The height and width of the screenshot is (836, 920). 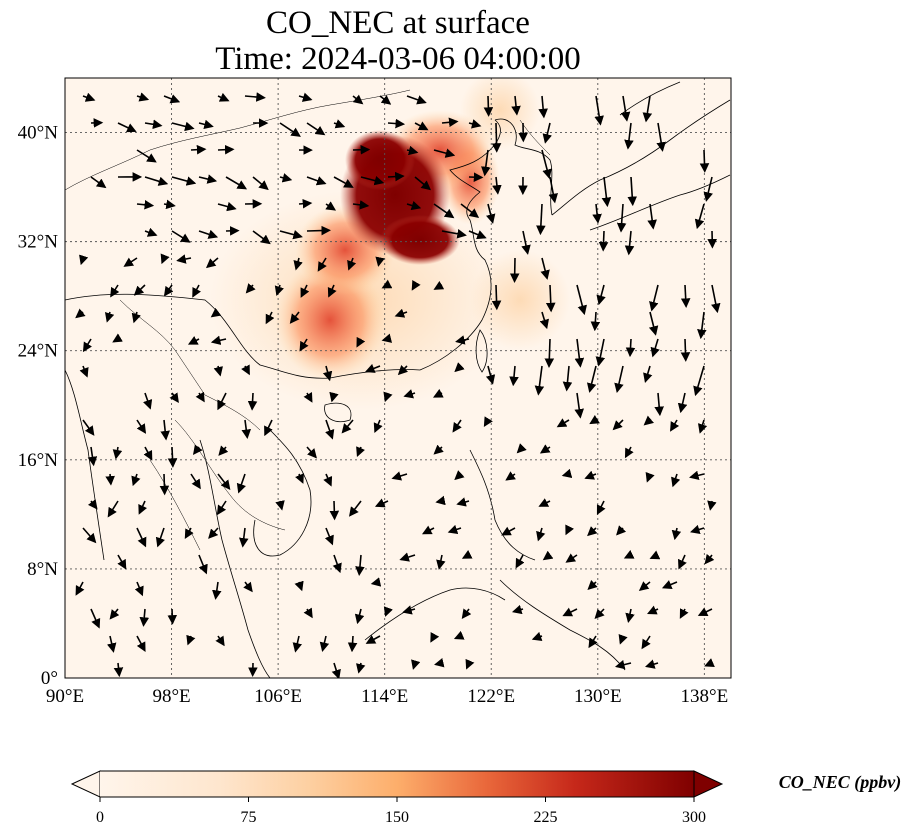 What do you see at coordinates (100, 817) in the screenshot?
I see `colorbar-tick-label: 0` at bounding box center [100, 817].